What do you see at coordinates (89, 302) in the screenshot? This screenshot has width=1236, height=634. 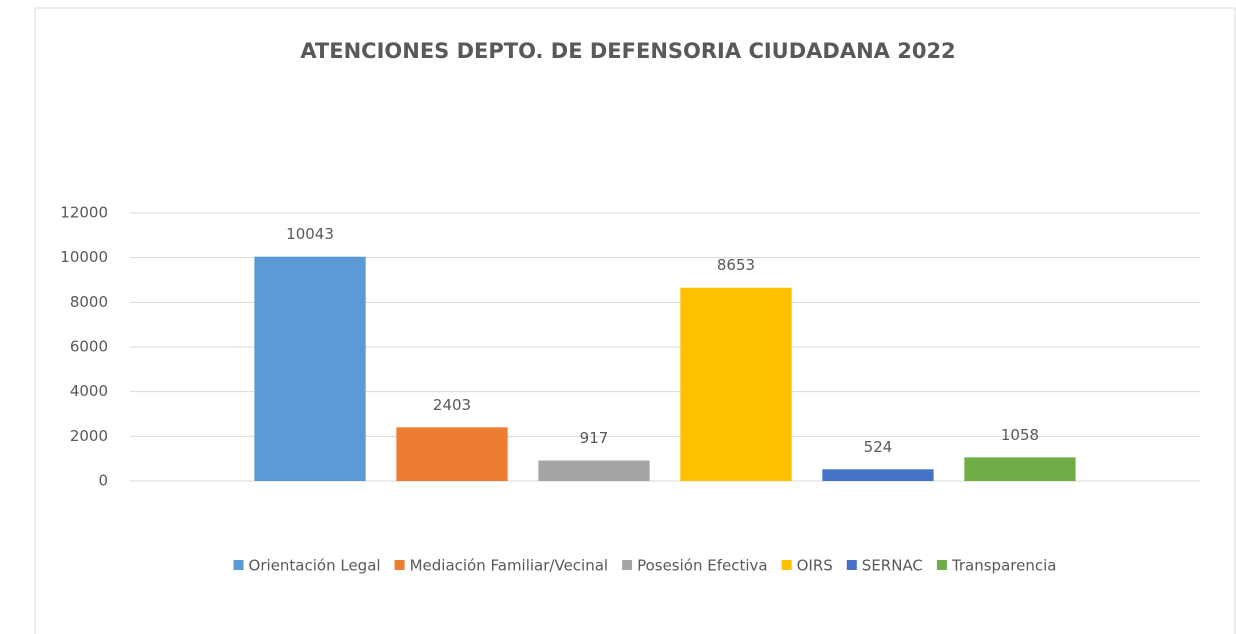 I see `y-tick-label: 8000` at bounding box center [89, 302].